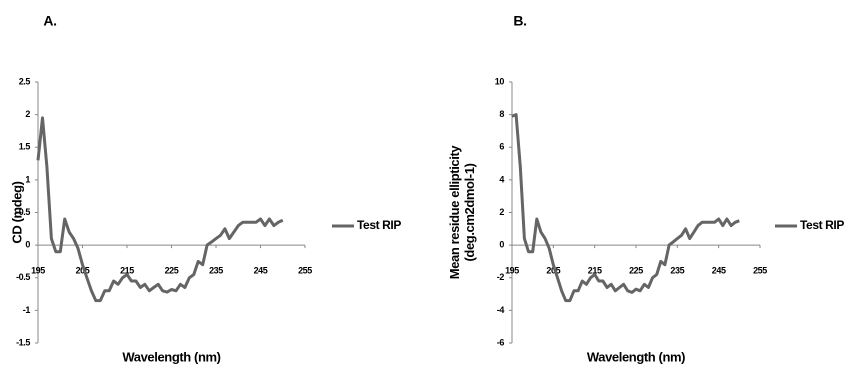 The height and width of the screenshot is (368, 855). Describe the element at coordinates (501, 277) in the screenshot. I see `y-tick-label: -2` at that location.